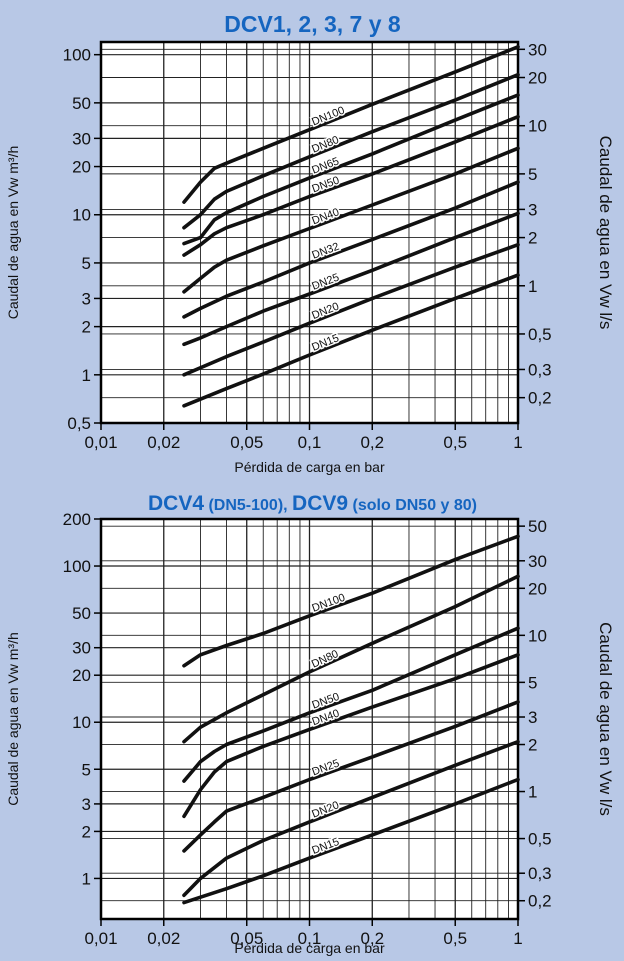 Image resolution: width=624 pixels, height=961 pixels. Describe the element at coordinates (176, 503) in the screenshot. I see `chart-title-part: DCV4` at that location.